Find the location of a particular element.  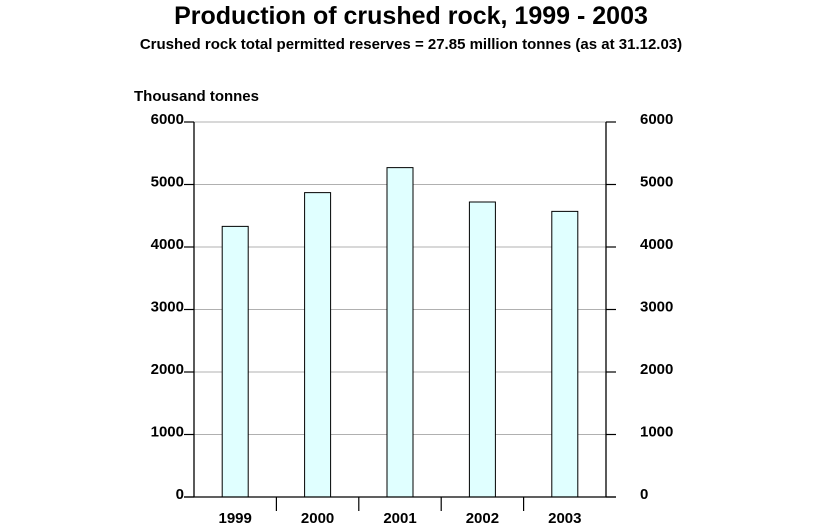

y-right-tick-label: 1000 is located at coordinates (656, 432).